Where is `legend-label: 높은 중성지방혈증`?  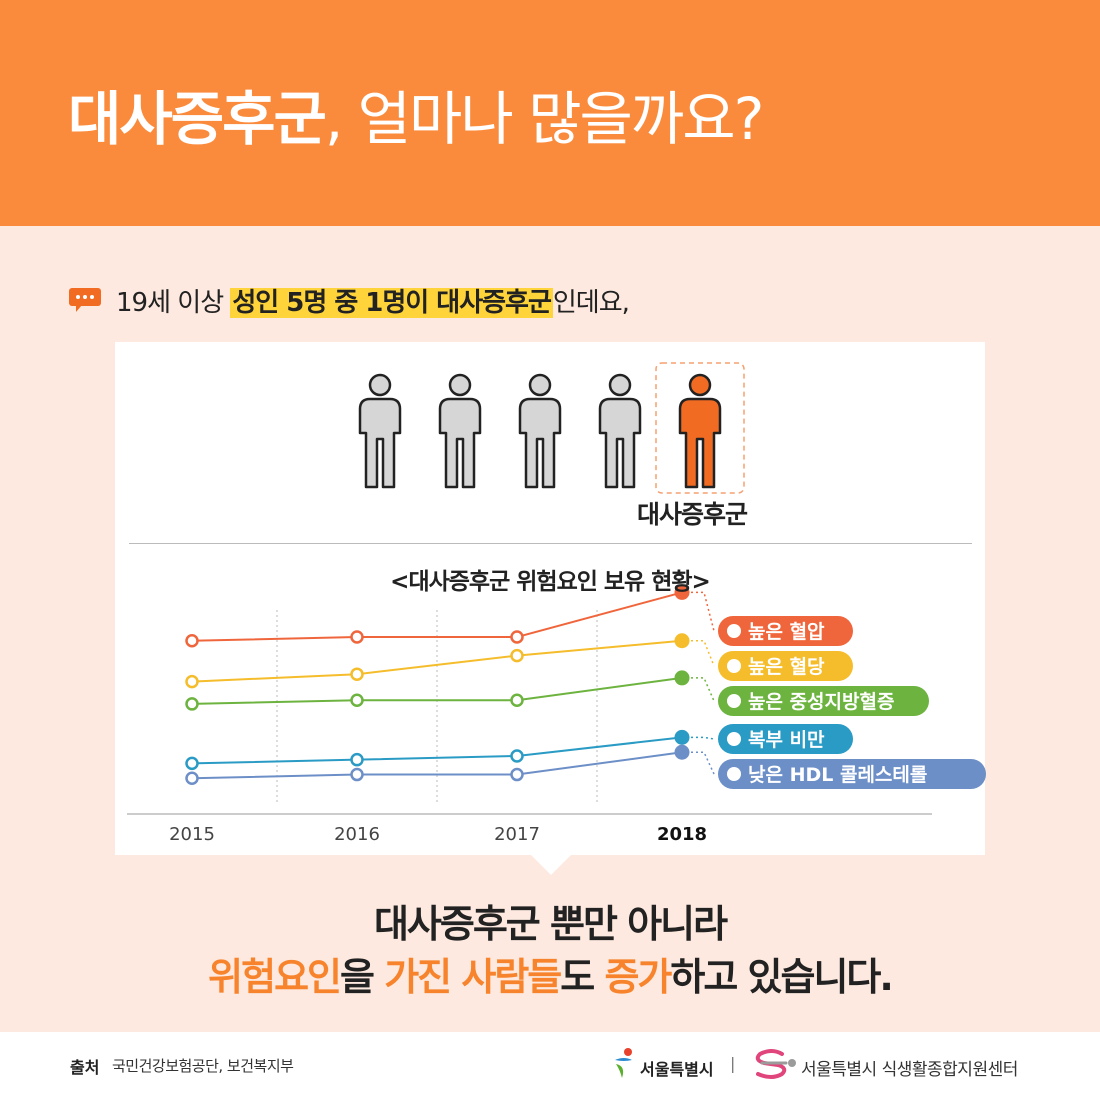
legend-label: 높은 중성지방혈증 is located at coordinates (821, 701).